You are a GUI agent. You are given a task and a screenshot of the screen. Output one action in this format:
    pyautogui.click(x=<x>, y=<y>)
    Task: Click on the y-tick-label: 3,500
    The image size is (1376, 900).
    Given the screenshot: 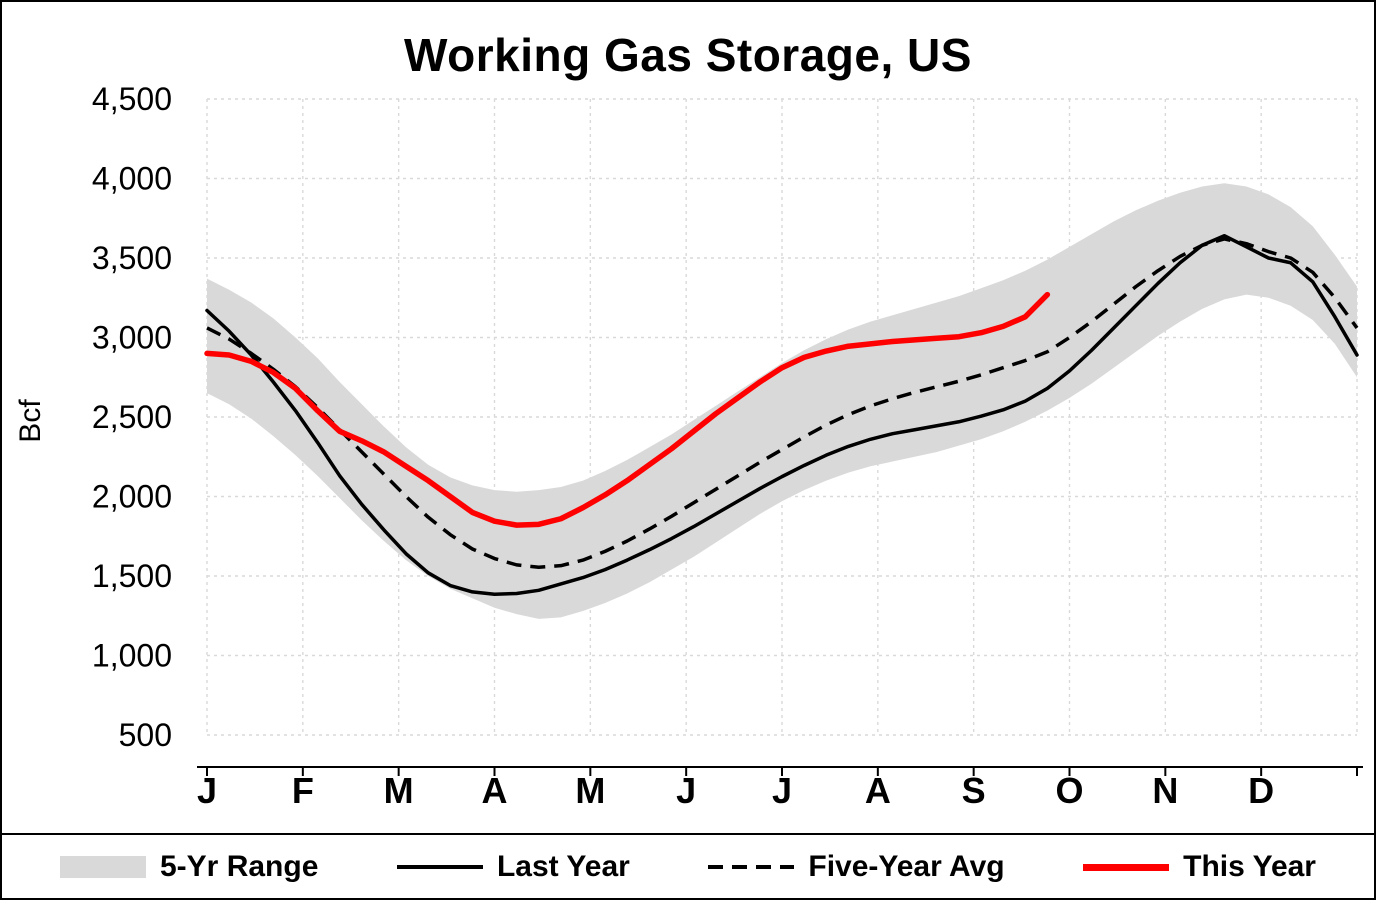 What is the action you would take?
    pyautogui.click(x=132, y=258)
    